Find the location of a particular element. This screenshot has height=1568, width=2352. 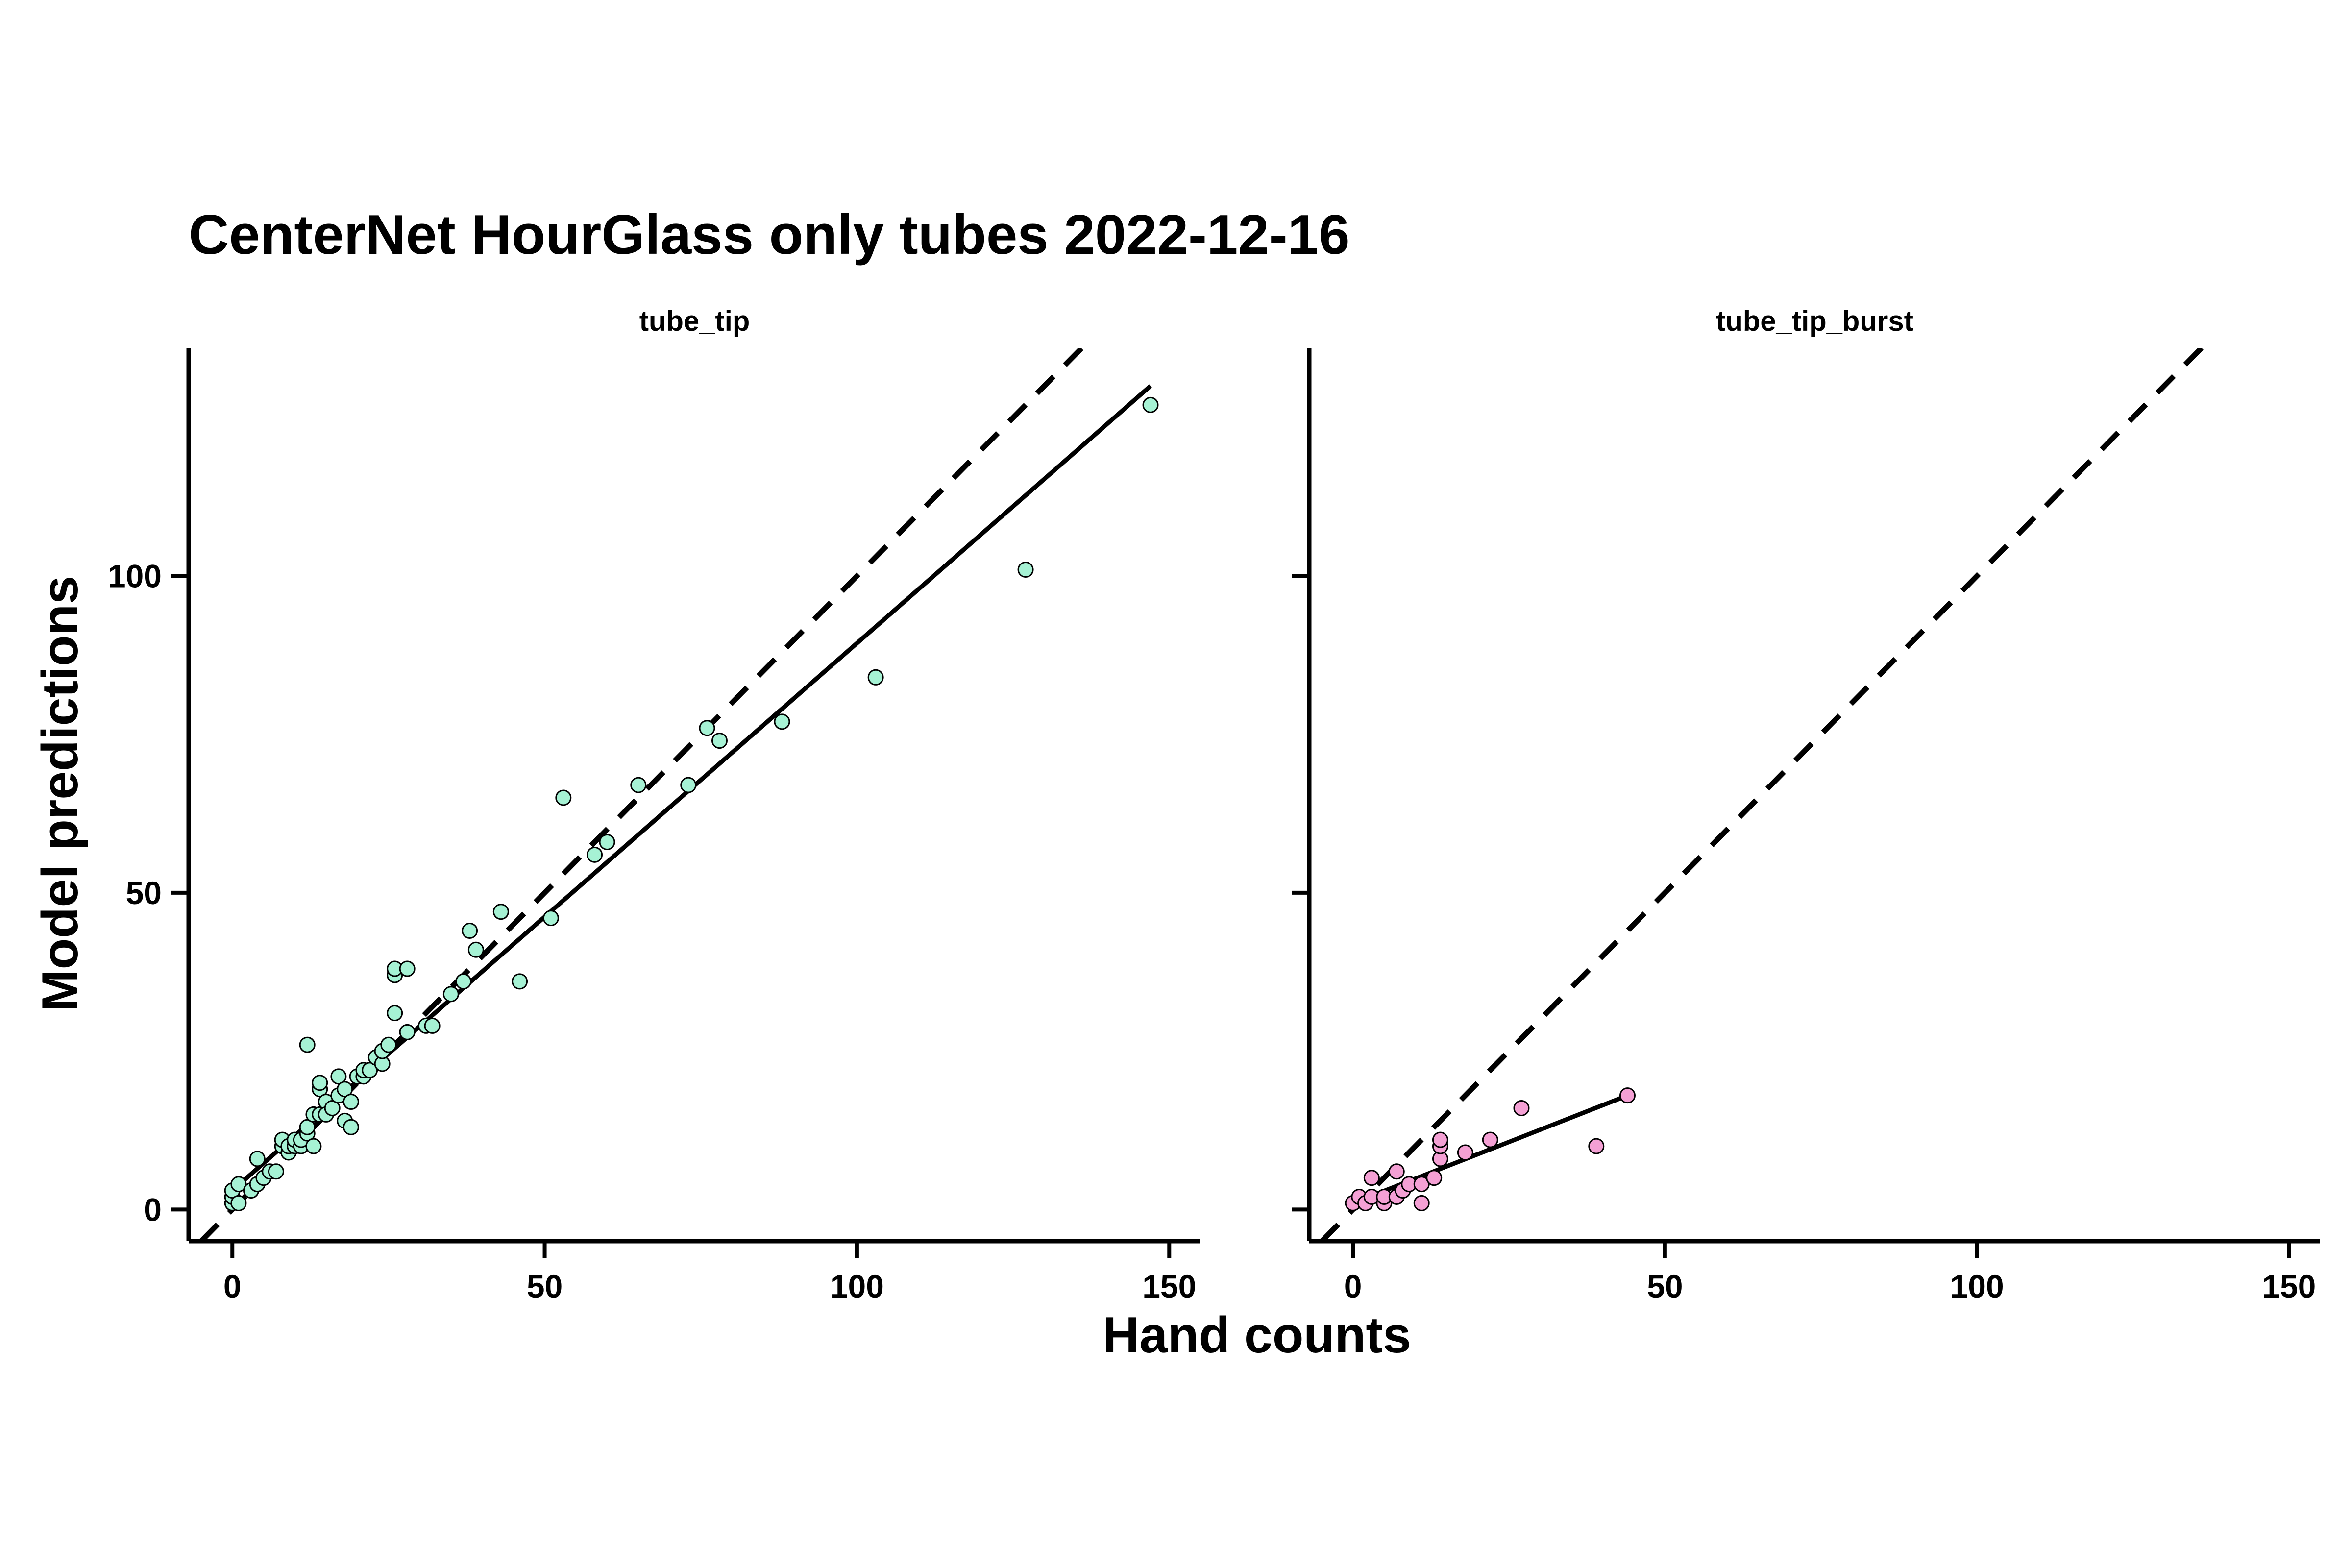

x-axis-title: Hand counts is located at coordinates (1256, 1335).